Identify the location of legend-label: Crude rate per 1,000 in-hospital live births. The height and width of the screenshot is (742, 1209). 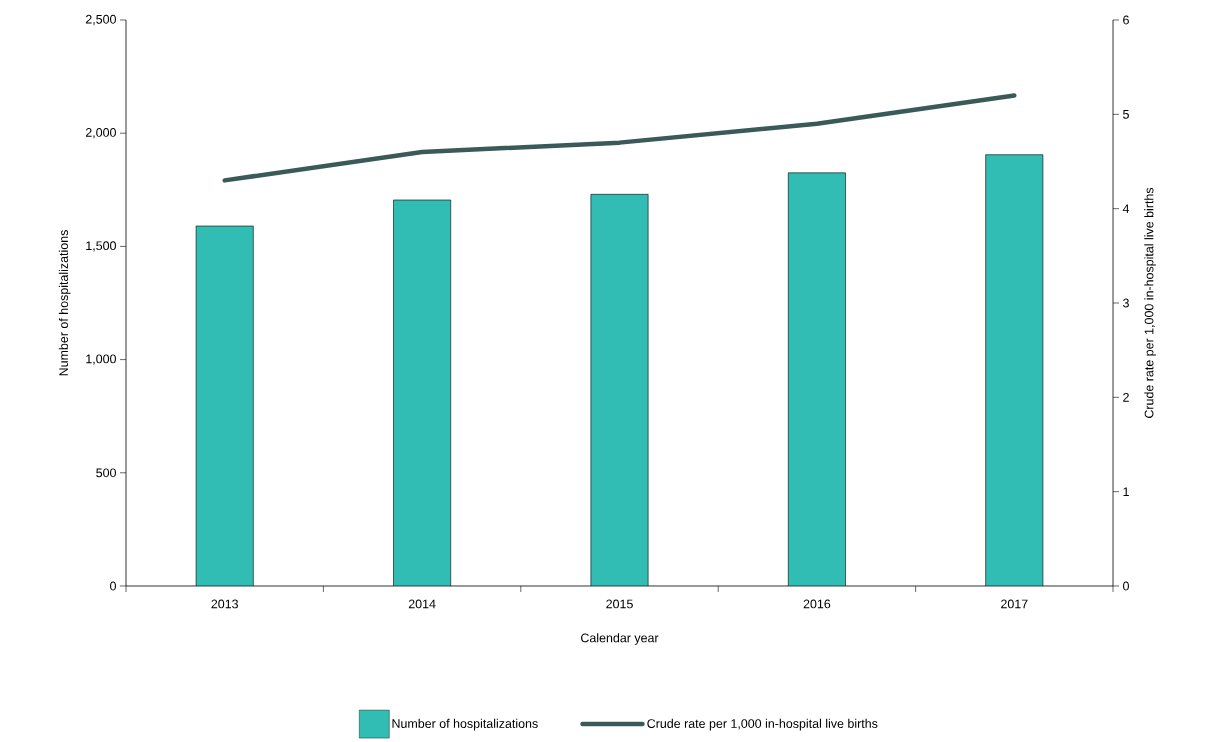
(762, 724).